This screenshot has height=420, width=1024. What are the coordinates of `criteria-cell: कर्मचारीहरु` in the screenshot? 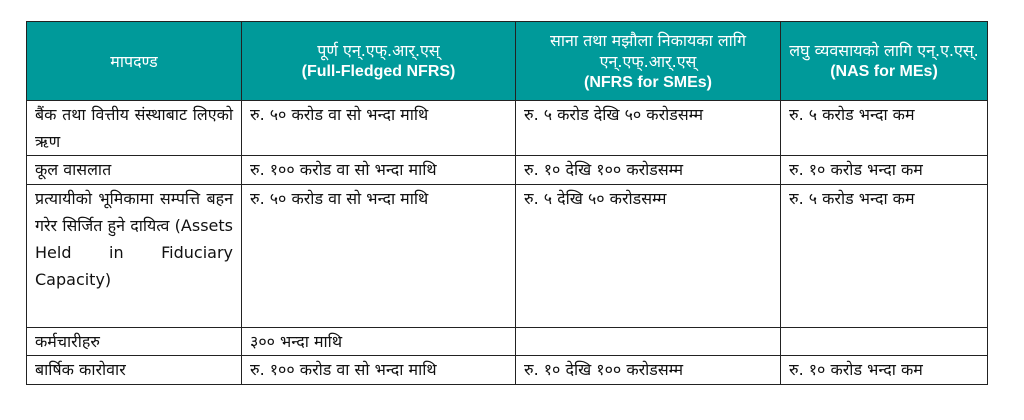 It's located at (134, 341).